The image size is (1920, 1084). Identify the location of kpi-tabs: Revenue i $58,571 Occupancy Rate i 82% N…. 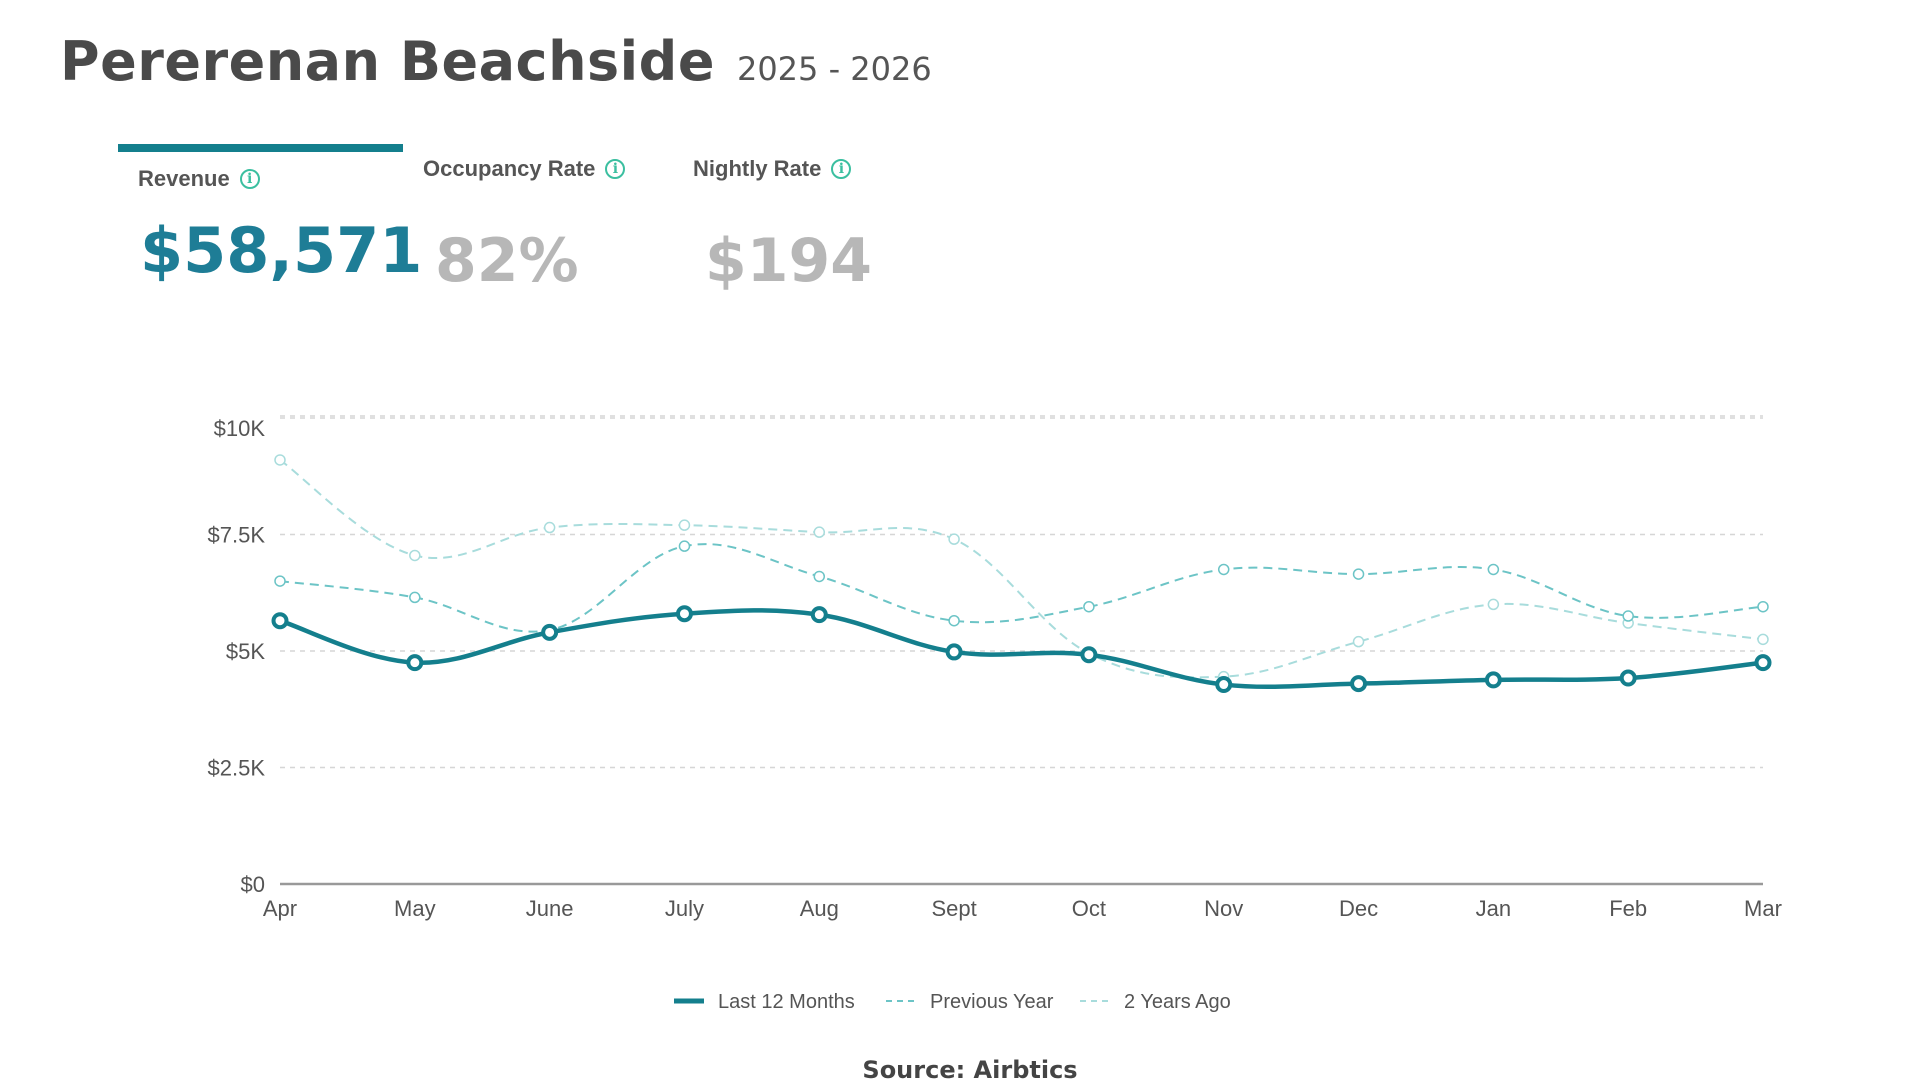
(518, 224).